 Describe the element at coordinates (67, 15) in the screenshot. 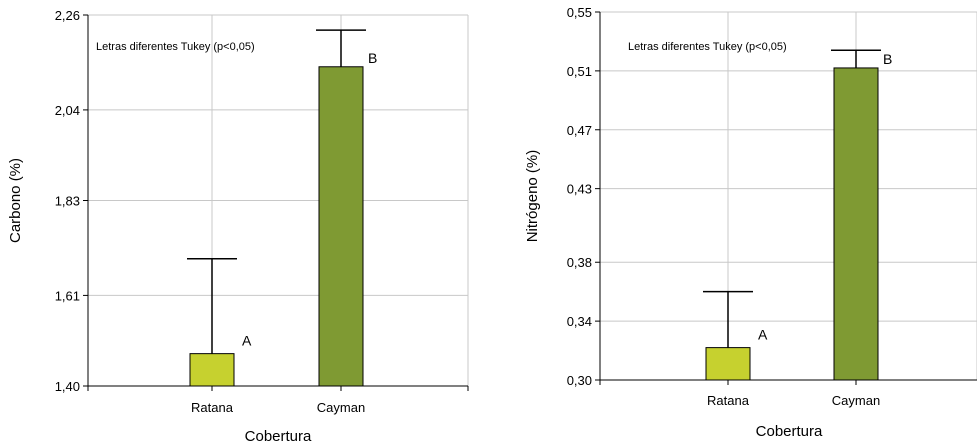

I see `y-tick-label: 2,26` at that location.